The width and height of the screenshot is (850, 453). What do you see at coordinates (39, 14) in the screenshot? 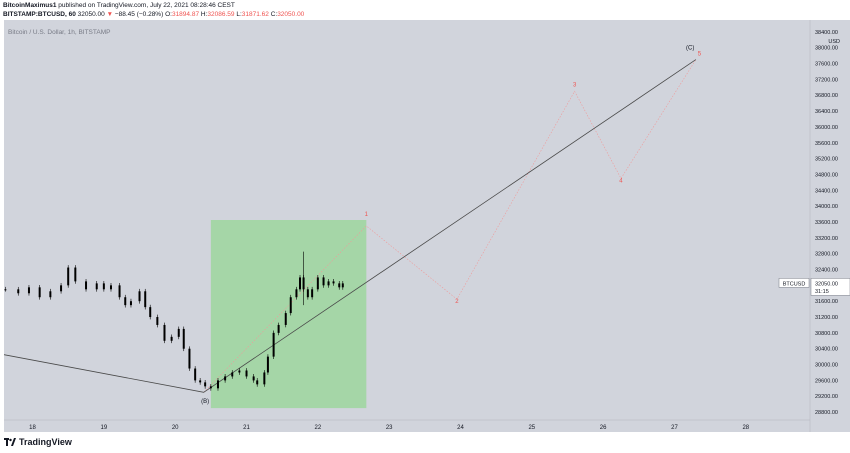
I see `symbol-line: BITSTAMP:BTCUSD, 60` at bounding box center [39, 14].